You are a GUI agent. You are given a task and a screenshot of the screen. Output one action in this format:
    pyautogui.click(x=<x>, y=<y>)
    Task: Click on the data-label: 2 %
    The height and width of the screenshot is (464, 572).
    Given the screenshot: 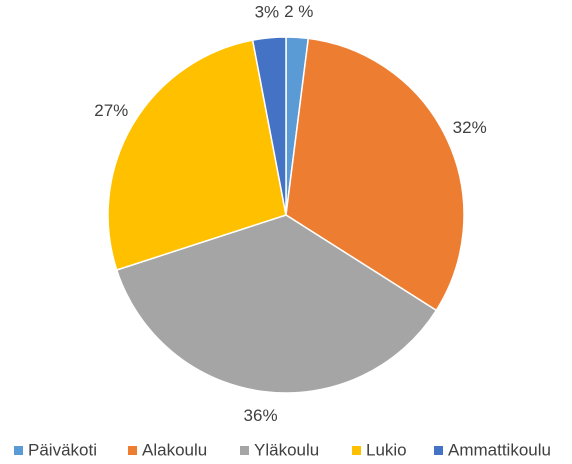 What is the action you would take?
    pyautogui.click(x=298, y=11)
    